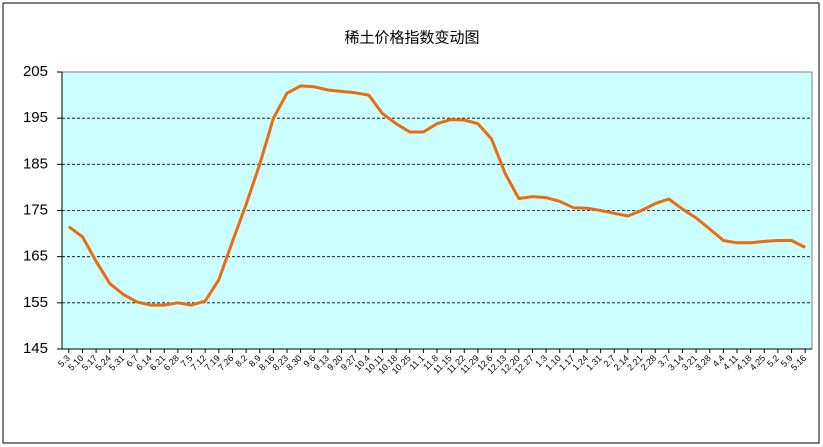 The image size is (823, 447). I want to click on y-tick-label: 195, so click(35, 117).